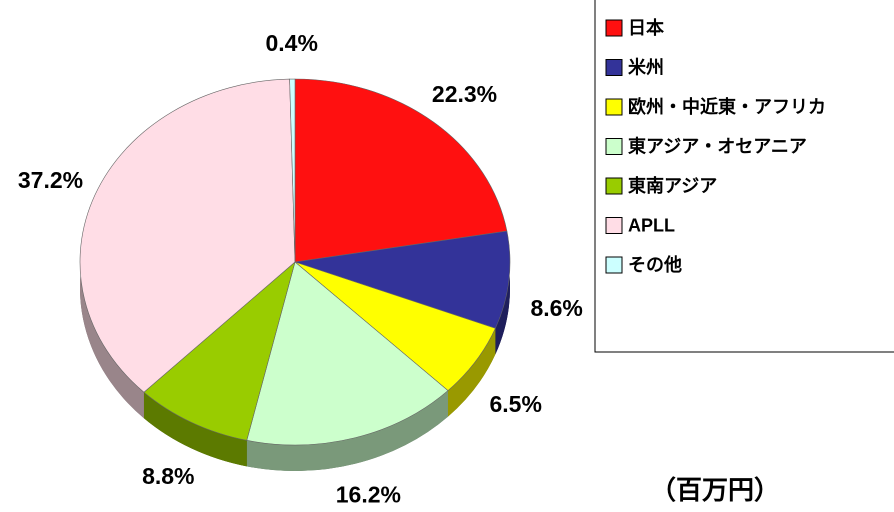  Describe the element at coordinates (646, 66) in the screenshot. I see `legend-label: 米州` at that location.